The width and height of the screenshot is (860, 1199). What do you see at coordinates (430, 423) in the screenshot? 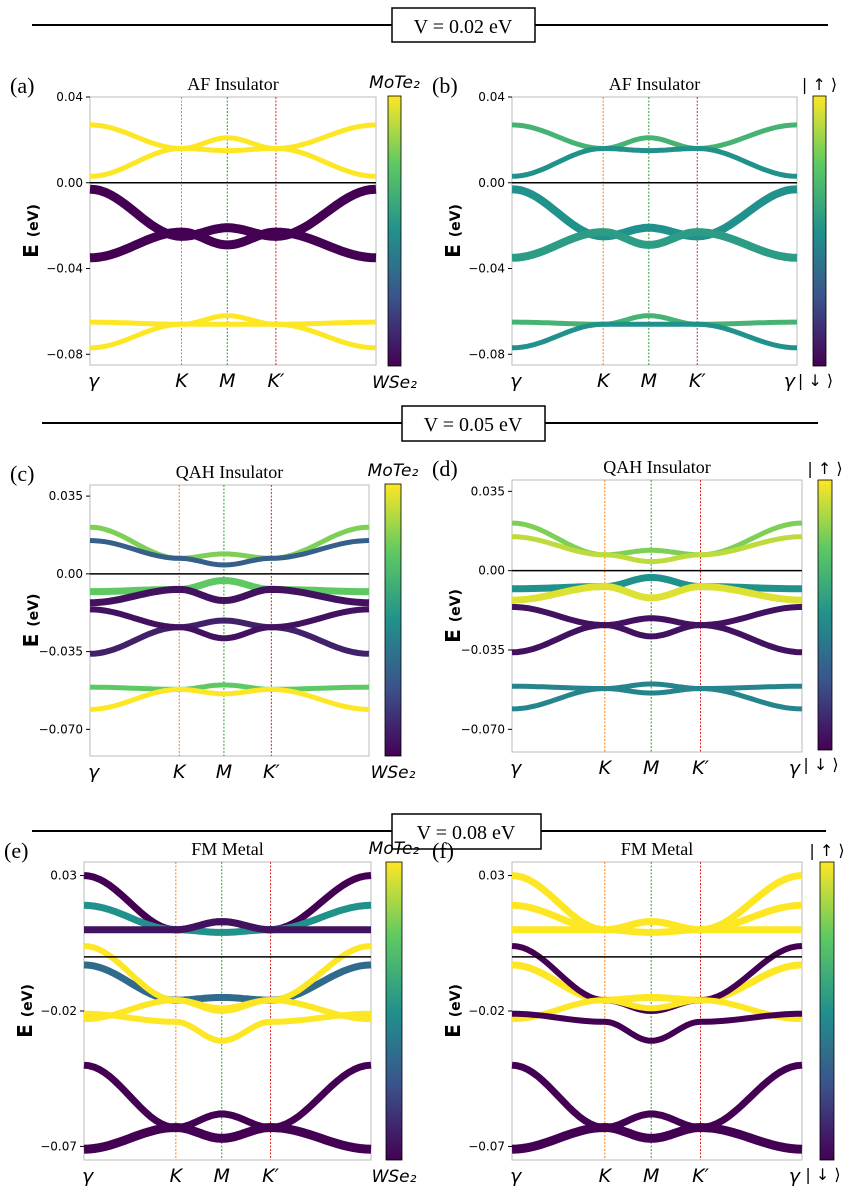
I see `section-header-2: V = 0.05 eV` at bounding box center [430, 423].